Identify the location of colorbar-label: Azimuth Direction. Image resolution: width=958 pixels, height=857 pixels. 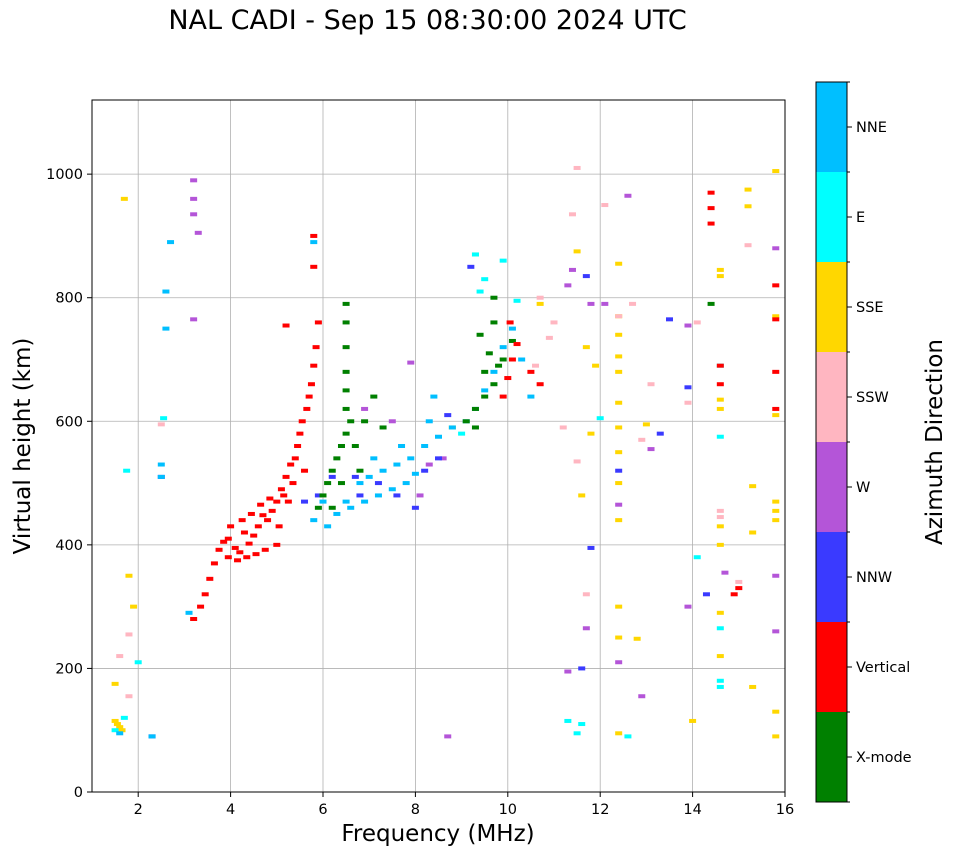
(935, 442).